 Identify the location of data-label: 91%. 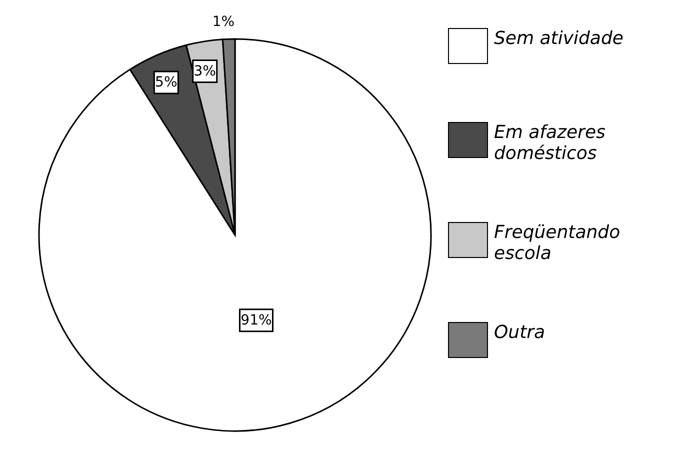
(256, 320).